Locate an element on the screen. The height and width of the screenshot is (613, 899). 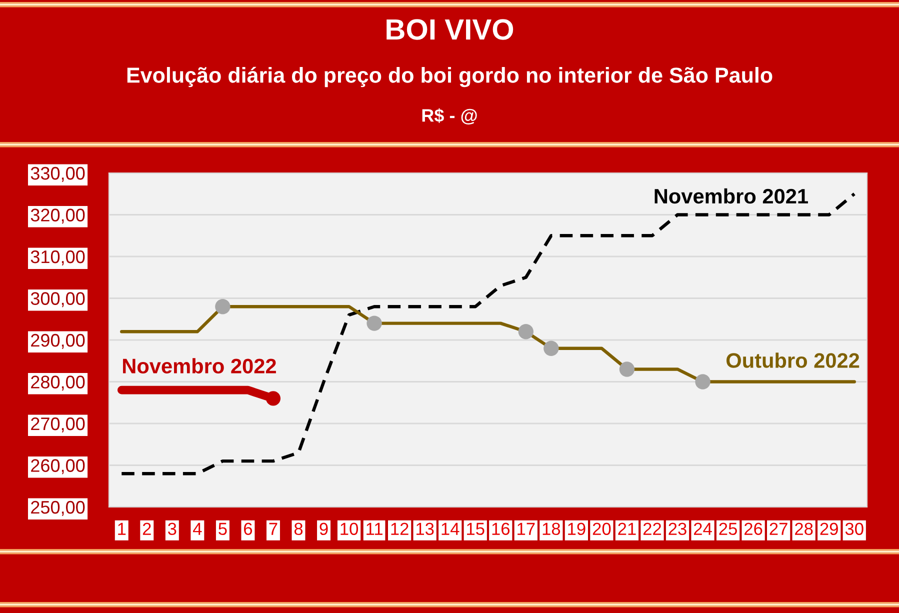
x-tick-label: 1 is located at coordinates (122, 528).